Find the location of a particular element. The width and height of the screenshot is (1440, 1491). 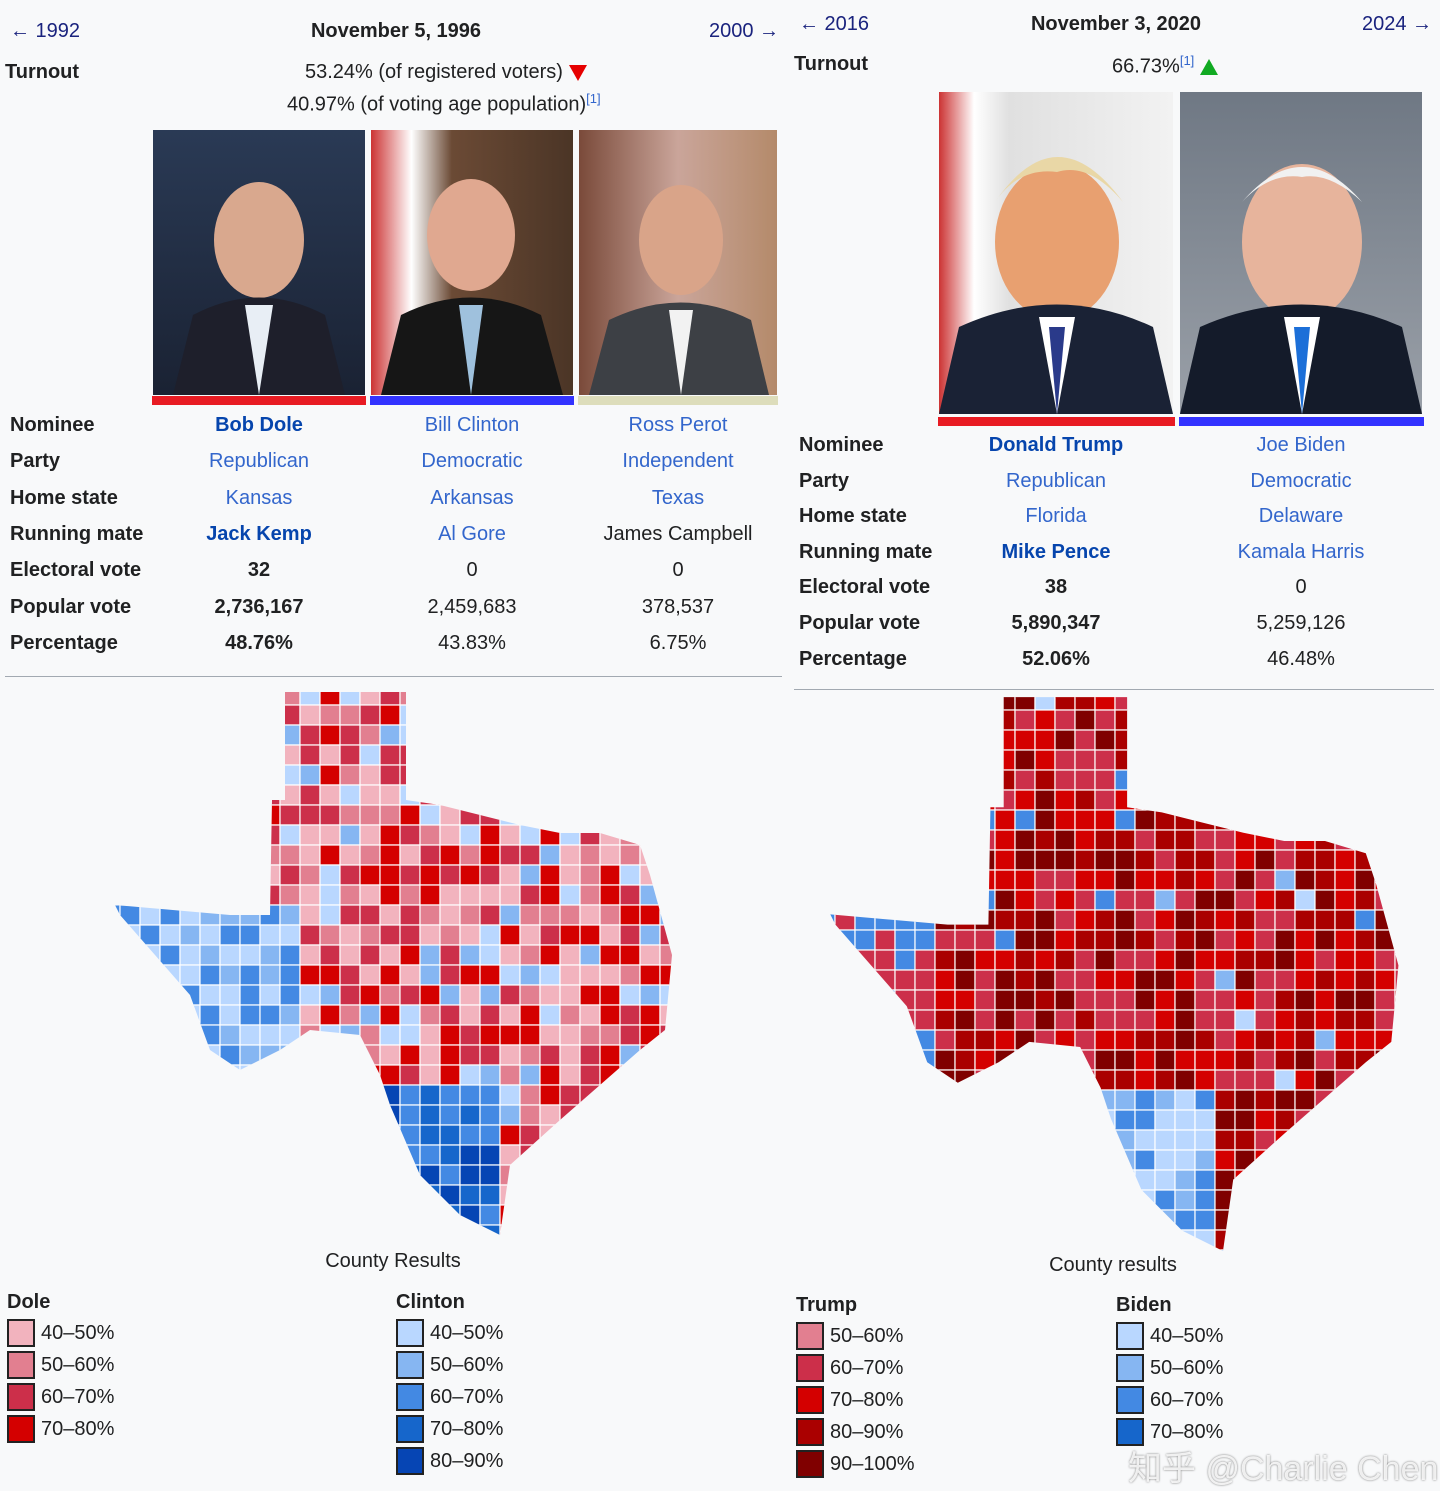

cell-running-mate: Mike Pence is located at coordinates (1056, 551).